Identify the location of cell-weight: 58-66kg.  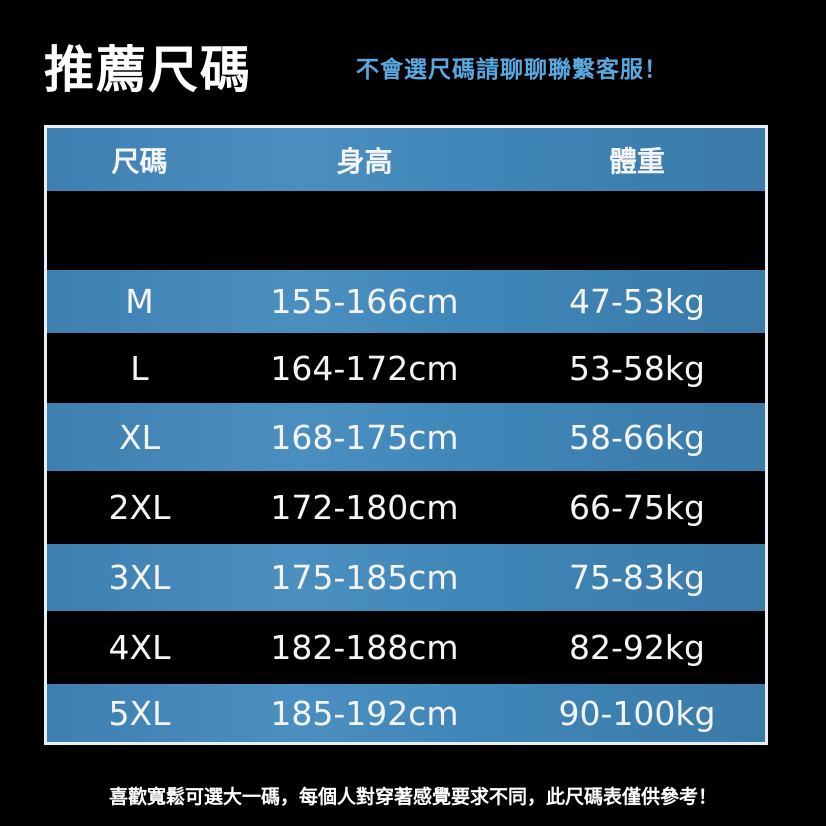
(637, 437).